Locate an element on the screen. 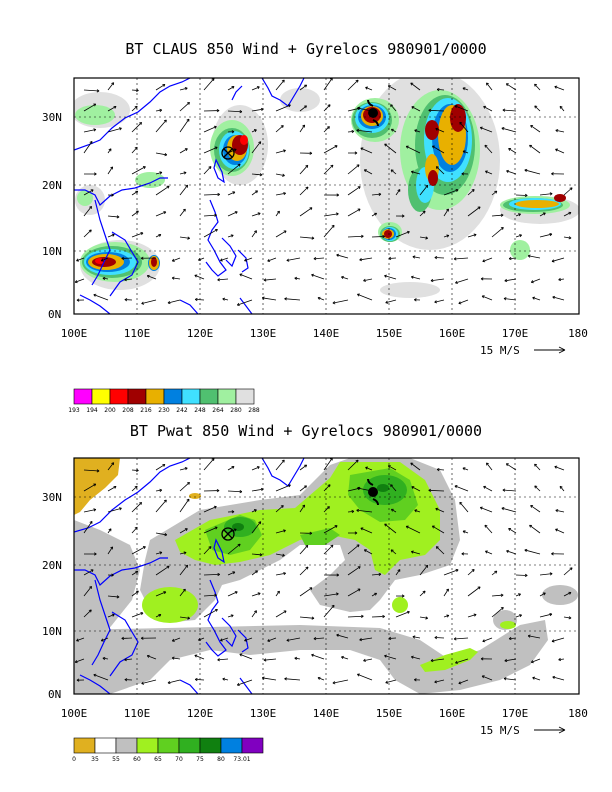  top-panel-title: BT CLAUS 850 Wind + Gyrelocs 980901/0000 is located at coordinates (306, 49).